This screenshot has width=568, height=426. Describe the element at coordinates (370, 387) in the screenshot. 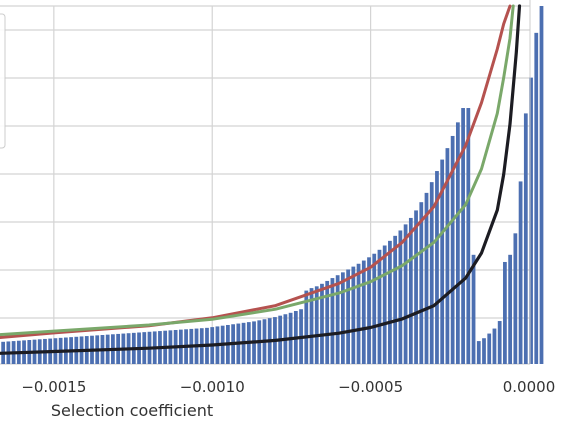

I see `x-tick-label: −0.0005` at that location.